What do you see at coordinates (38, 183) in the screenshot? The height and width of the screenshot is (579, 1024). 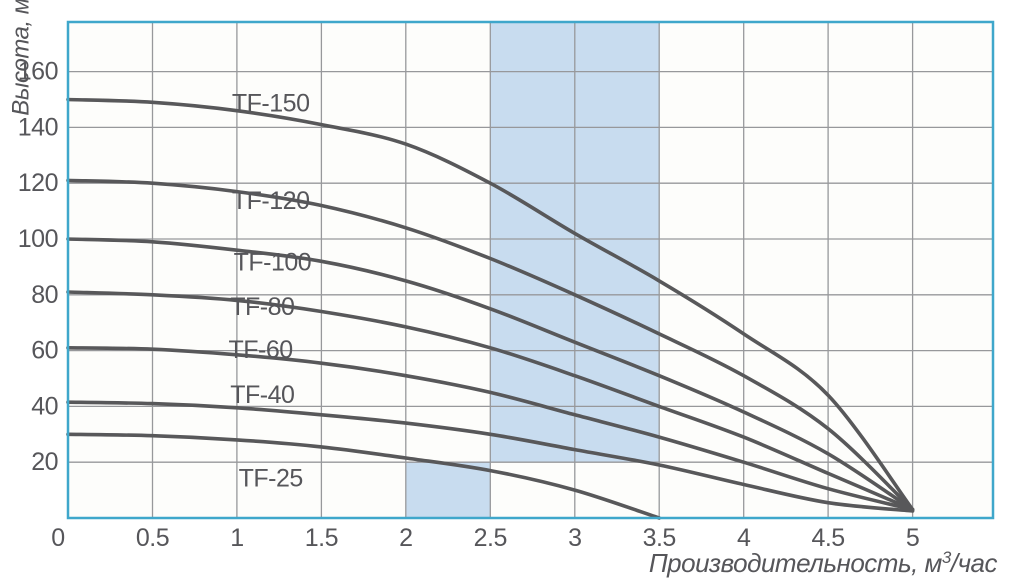 I see `y-tick-label-120: 120` at bounding box center [38, 183].